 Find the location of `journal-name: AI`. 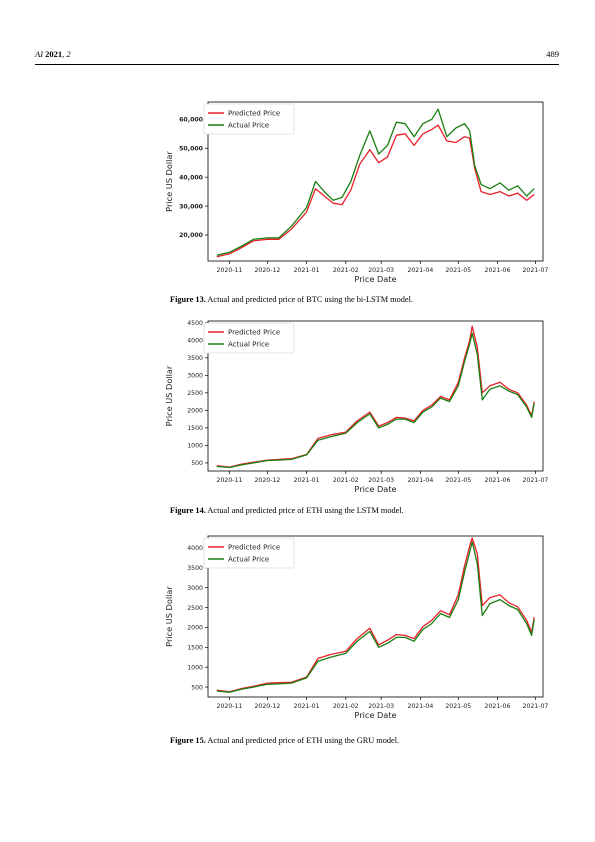

journal-name: AI is located at coordinates (39, 54).